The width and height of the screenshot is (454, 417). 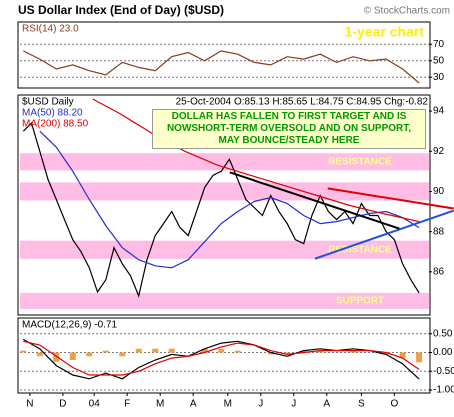 I want to click on legend-entry: MA(50) 88.20, so click(x=52, y=113).